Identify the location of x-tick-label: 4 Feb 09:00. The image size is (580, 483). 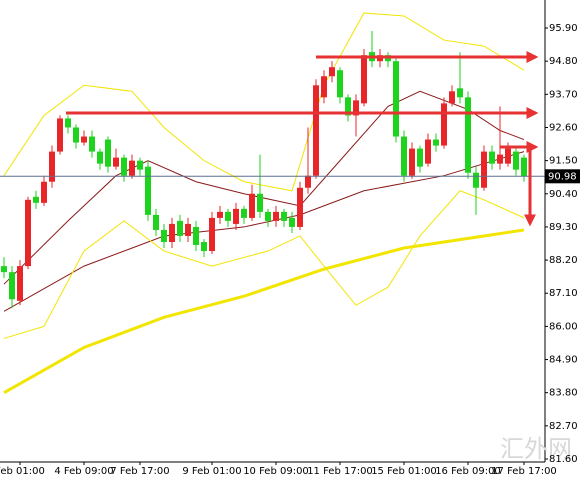
(83, 471).